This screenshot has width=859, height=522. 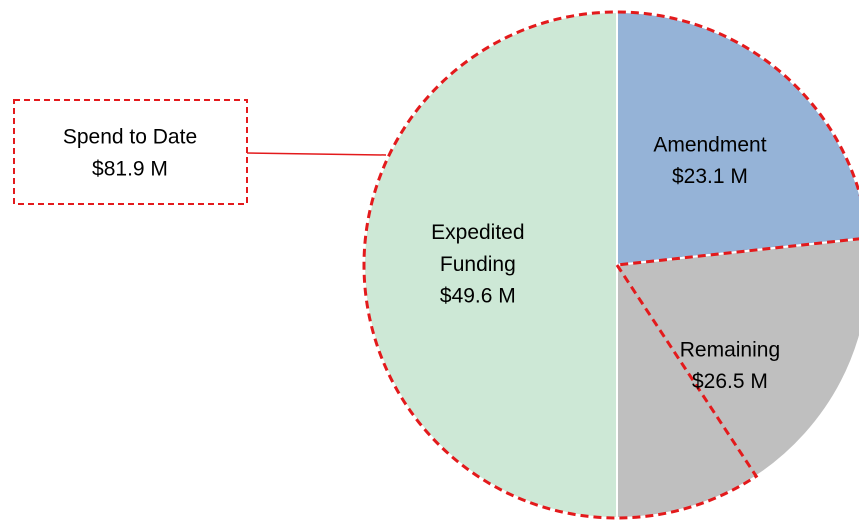 I want to click on slice-label-line: Remaining, so click(x=730, y=349).